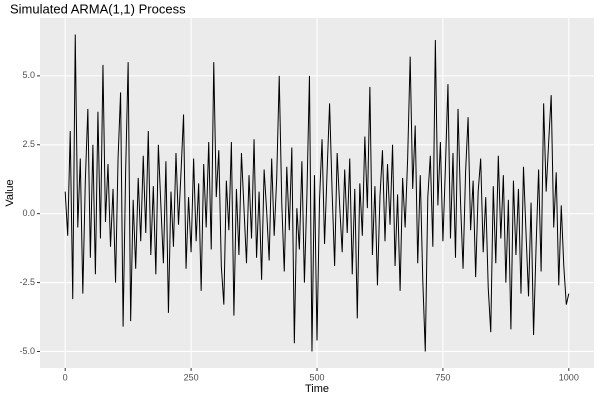 Image resolution: width=600 pixels, height=400 pixels. What do you see at coordinates (28, 213) in the screenshot?
I see `y-tick-label: 0.0` at bounding box center [28, 213].